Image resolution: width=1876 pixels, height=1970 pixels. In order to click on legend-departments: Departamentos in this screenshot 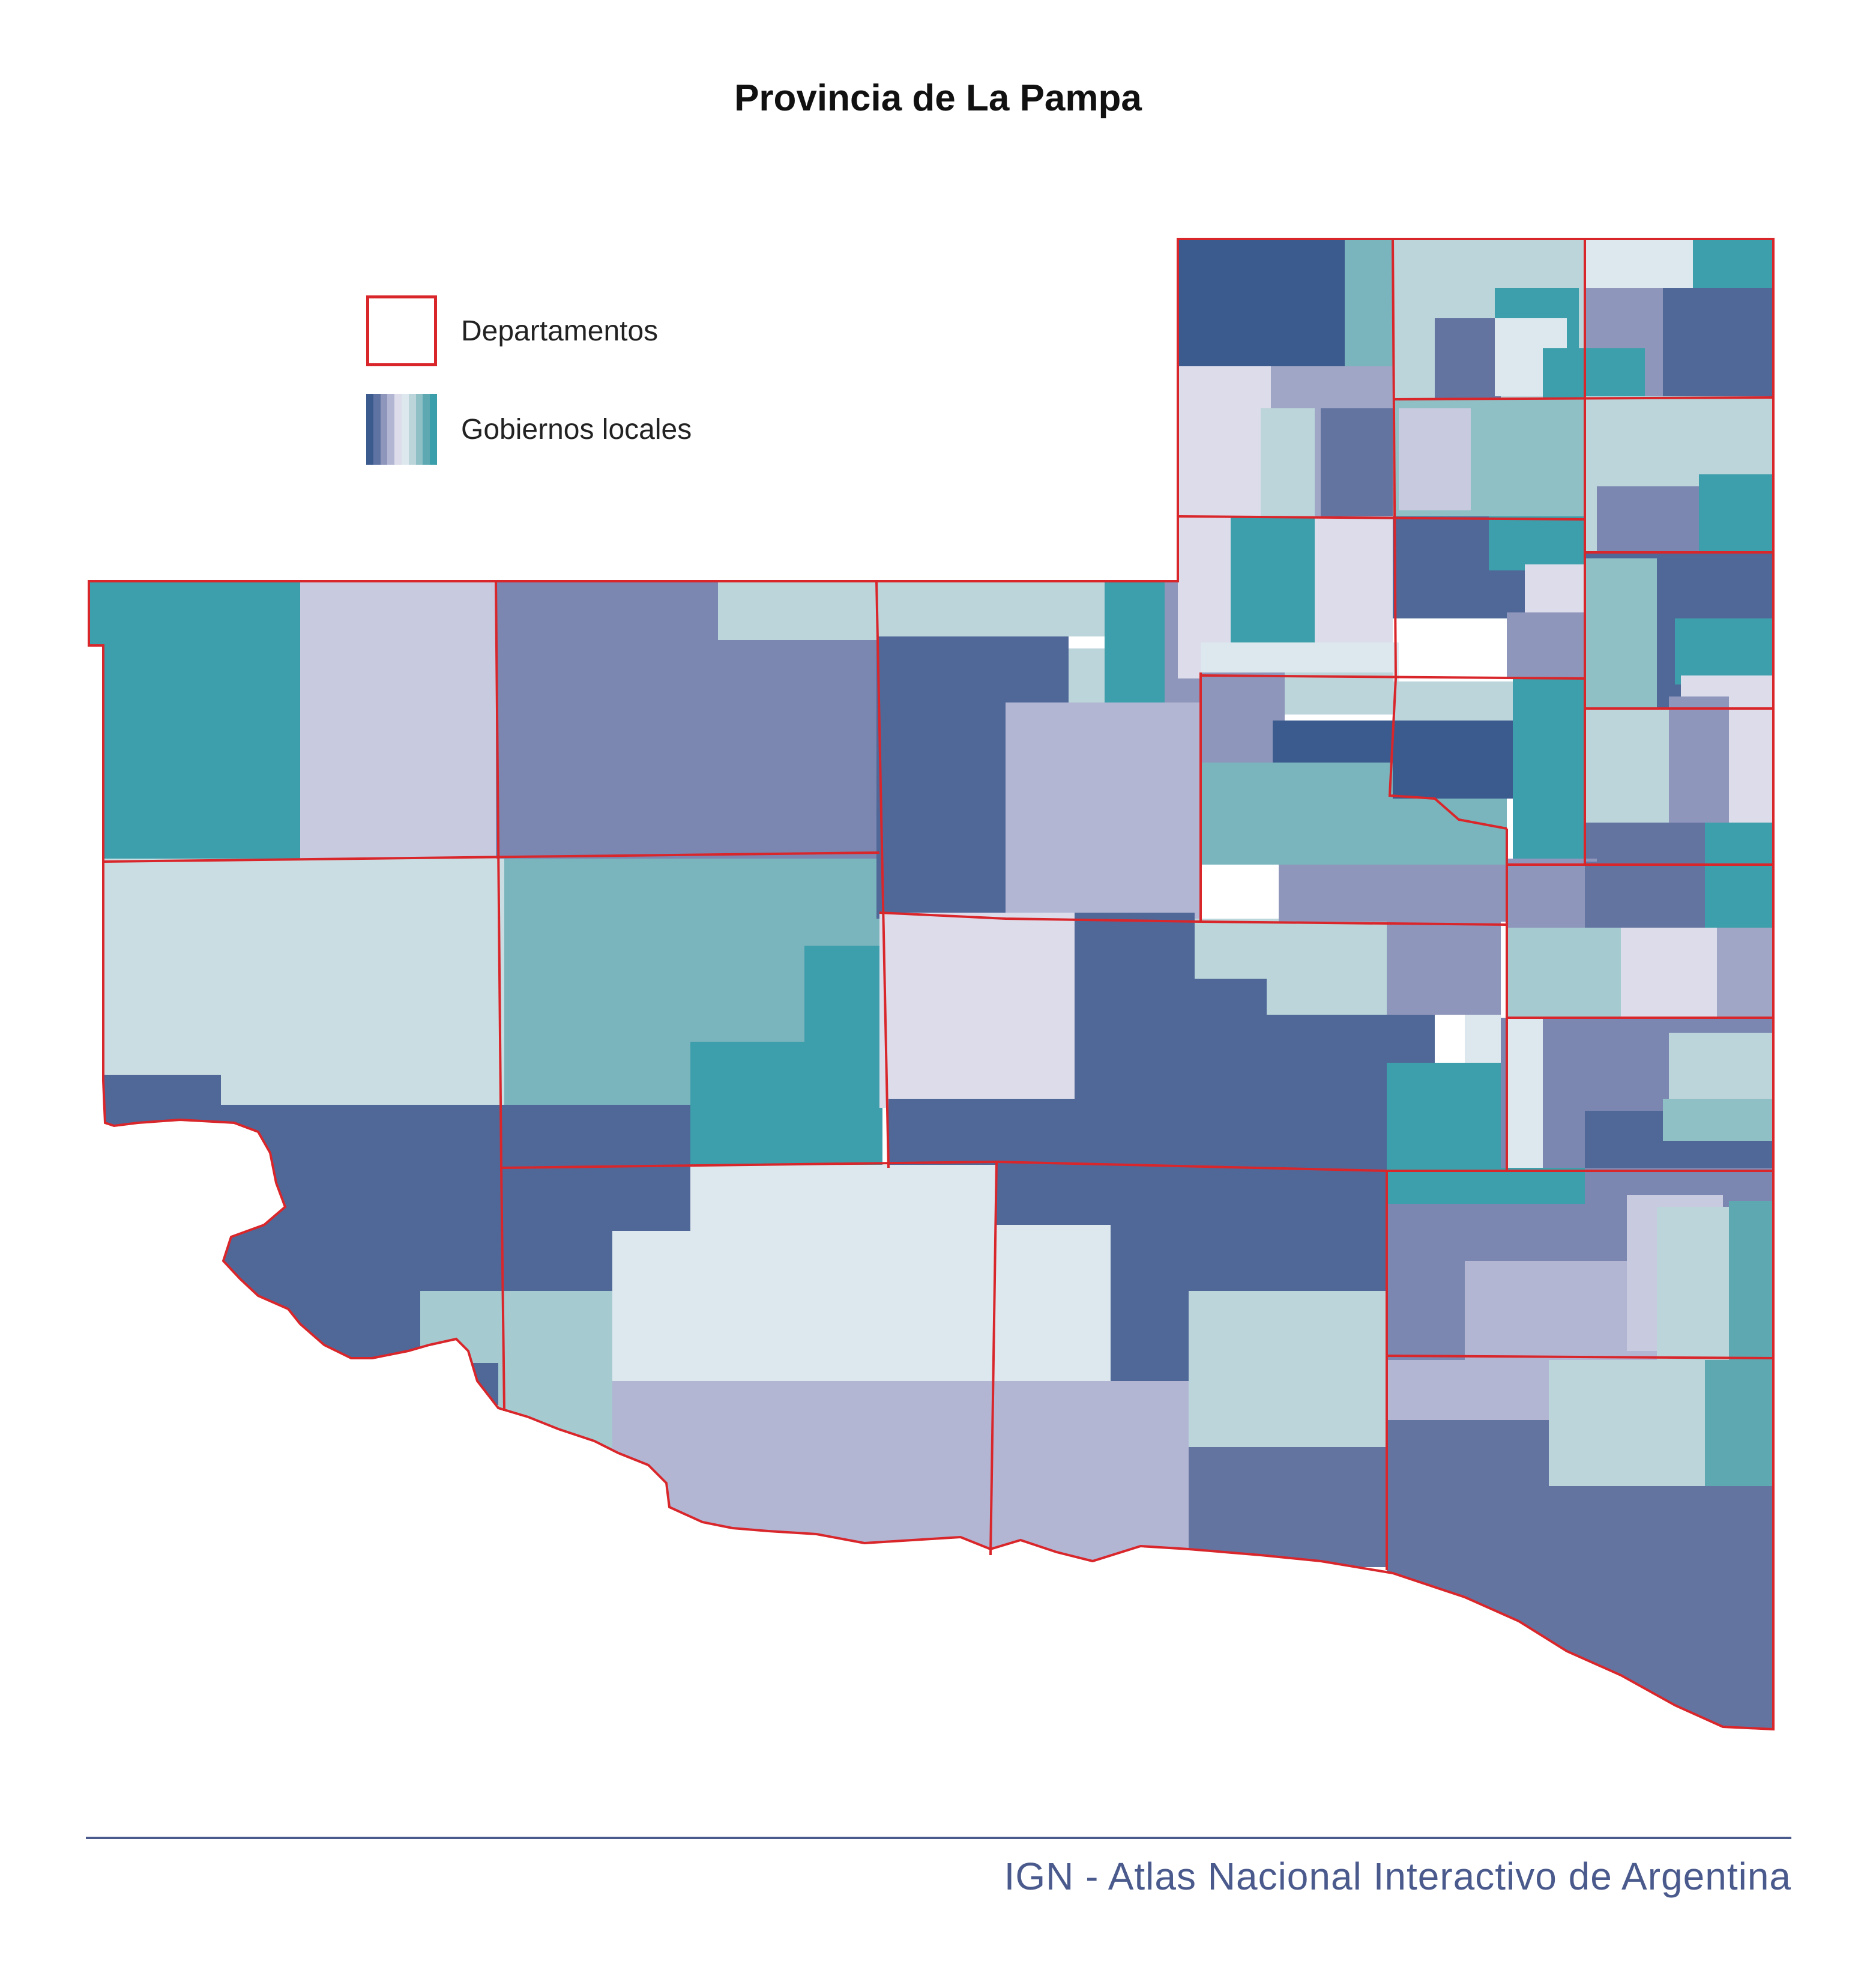, I will do `click(512, 330)`.